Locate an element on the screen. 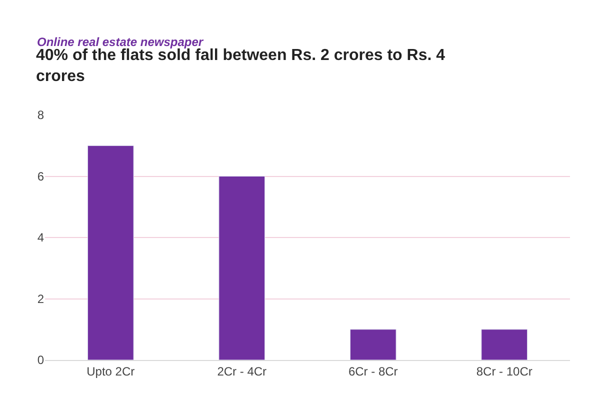  y-tick-label: 2 is located at coordinates (40, 299).